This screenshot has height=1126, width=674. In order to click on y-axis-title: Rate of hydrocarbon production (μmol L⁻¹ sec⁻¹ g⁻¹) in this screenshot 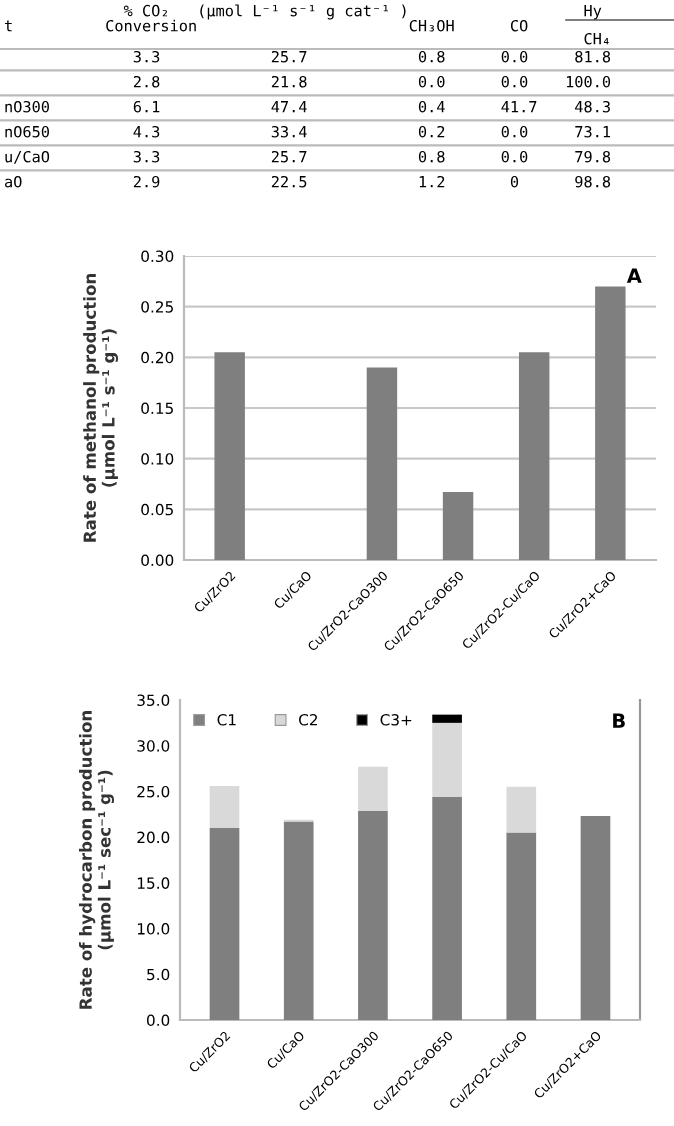, I will do `click(96, 859)`.